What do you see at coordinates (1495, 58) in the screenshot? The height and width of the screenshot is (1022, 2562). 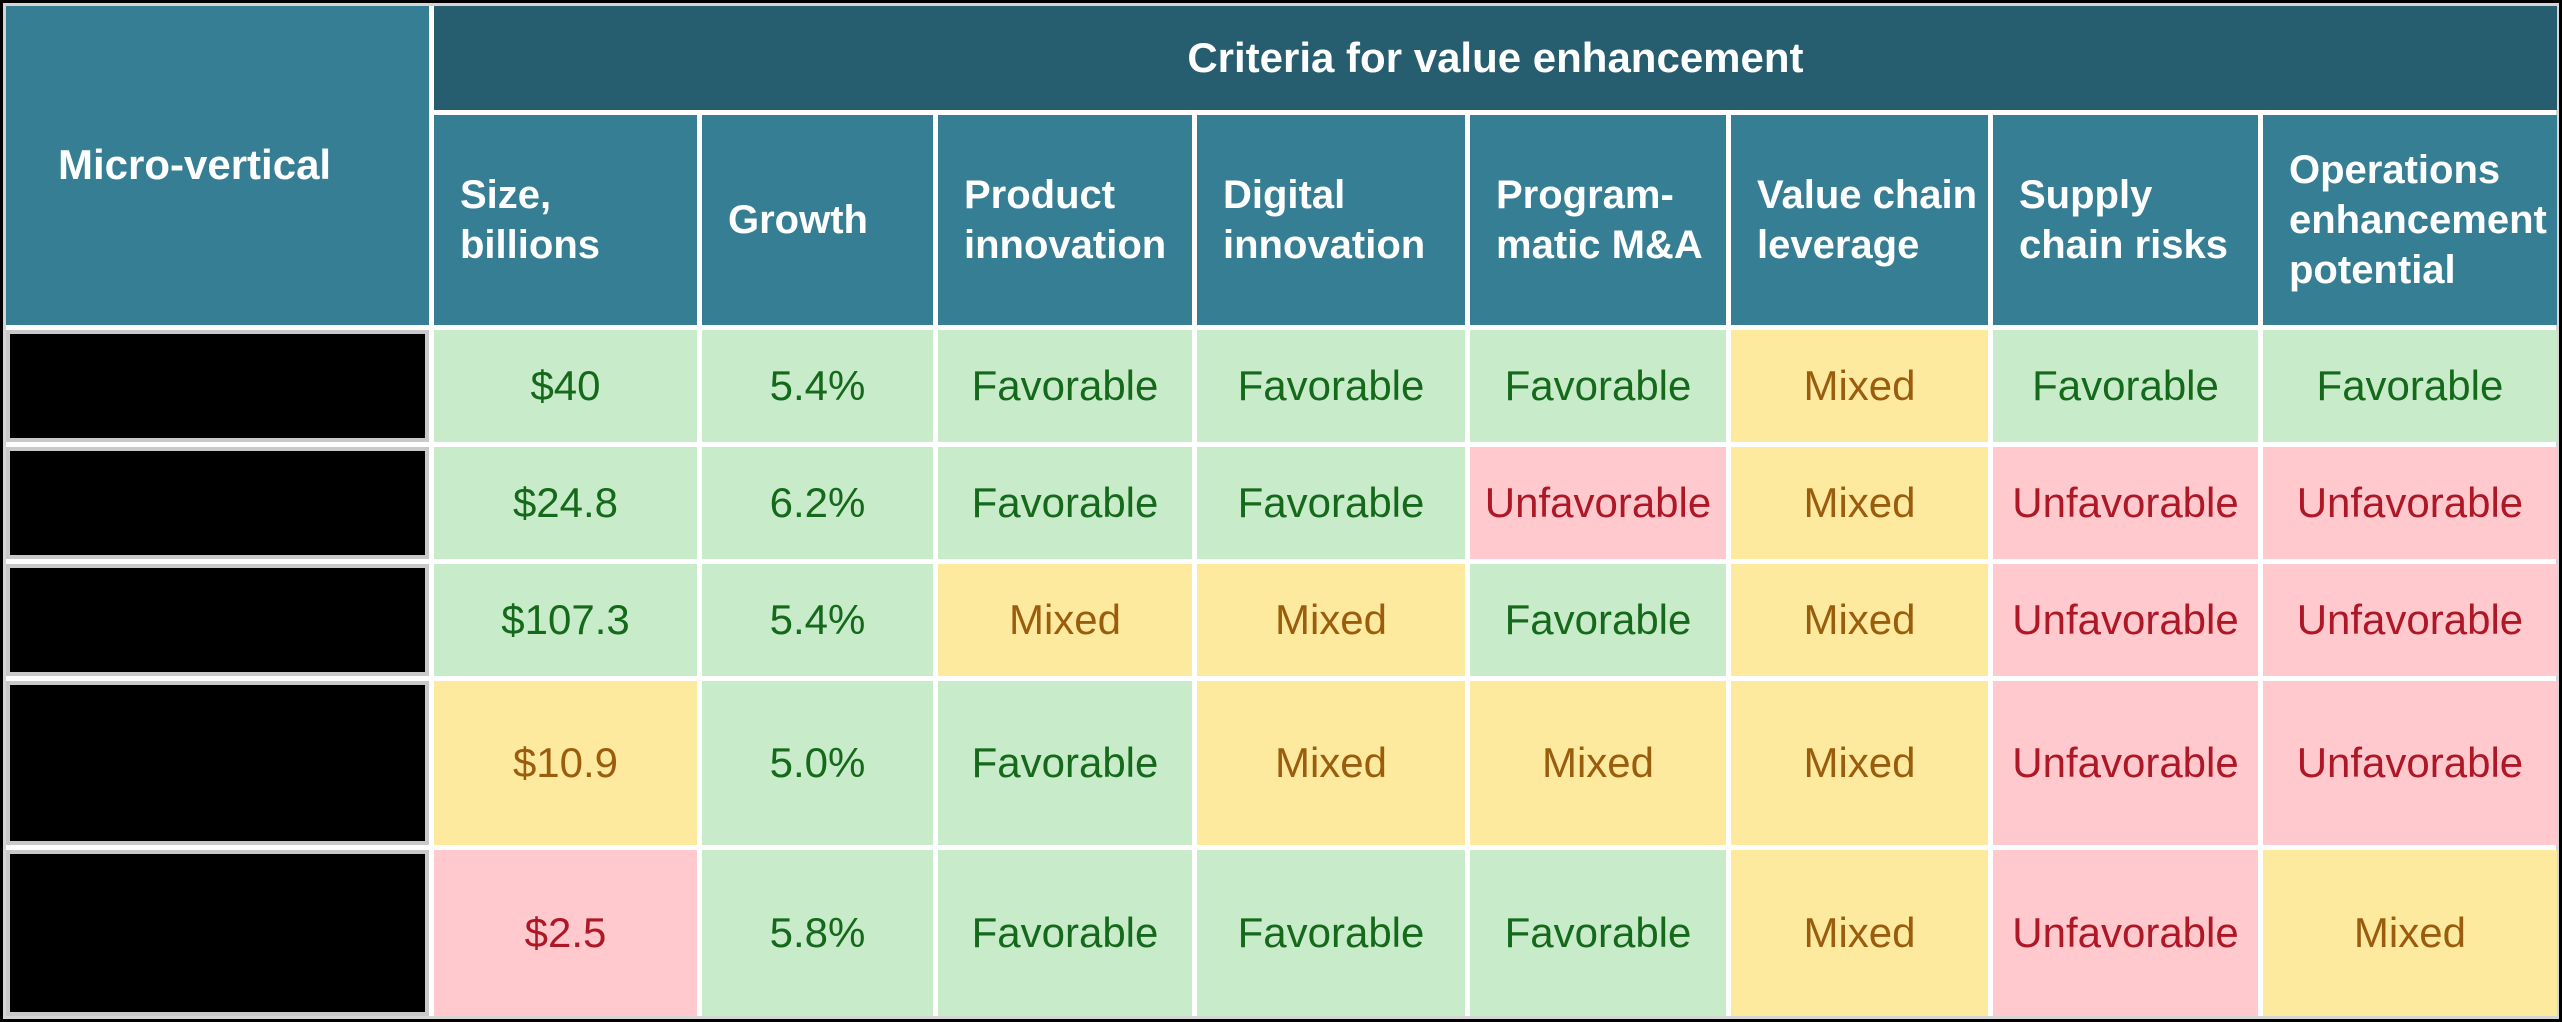 I see `group-header-criteria: Criteria for value enhancement` at bounding box center [1495, 58].